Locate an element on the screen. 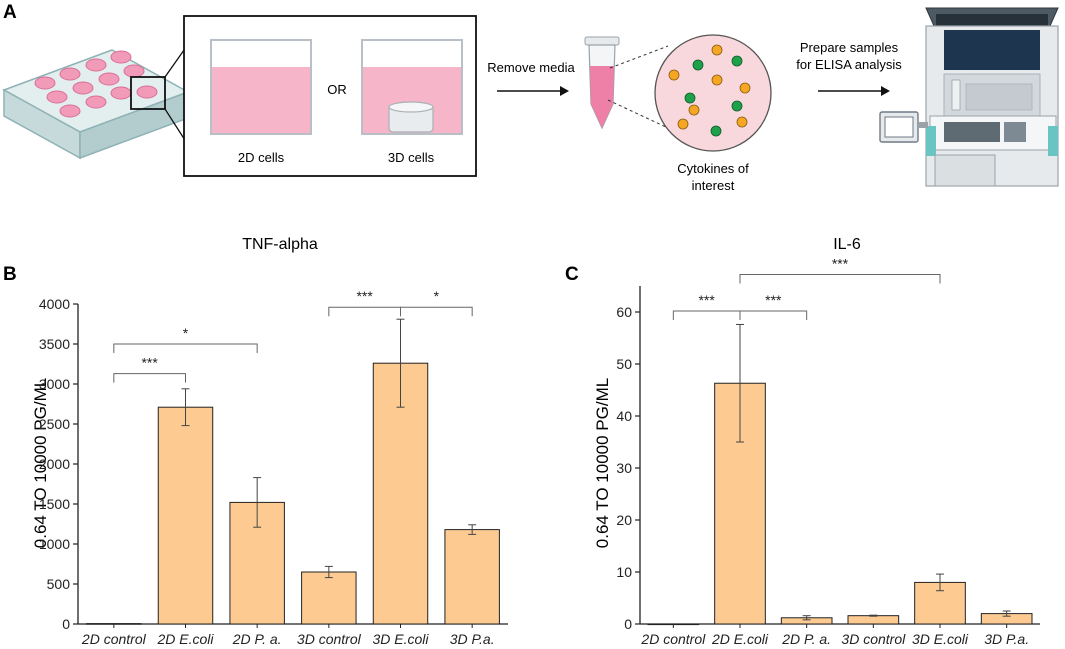 The height and width of the screenshot is (649, 1065). y-tick-label: 3000 is located at coordinates (54, 384).